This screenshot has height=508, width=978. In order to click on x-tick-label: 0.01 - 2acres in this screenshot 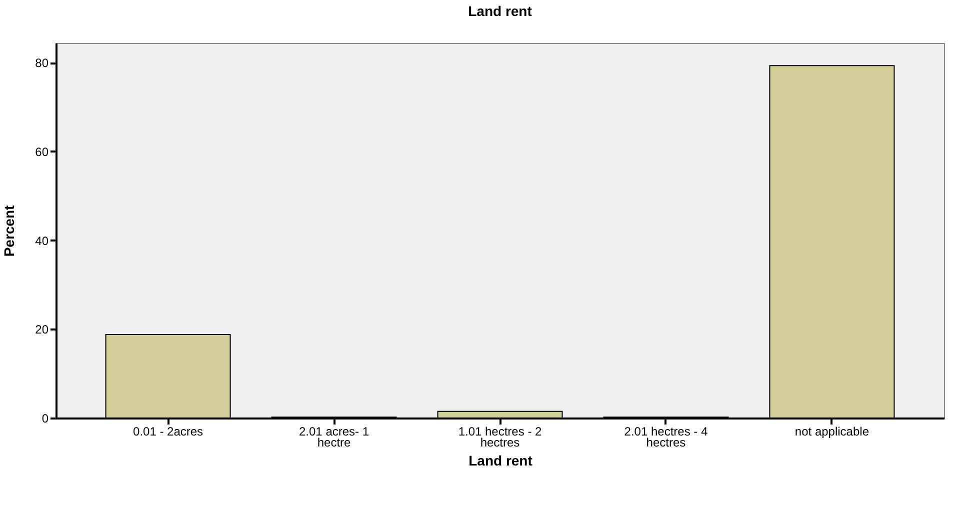, I will do `click(168, 431)`.